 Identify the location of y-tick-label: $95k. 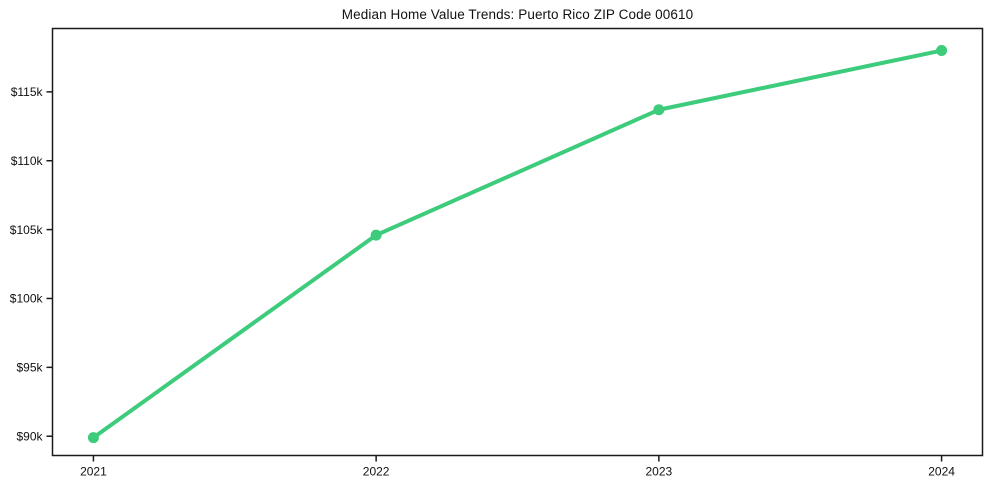
(29, 368).